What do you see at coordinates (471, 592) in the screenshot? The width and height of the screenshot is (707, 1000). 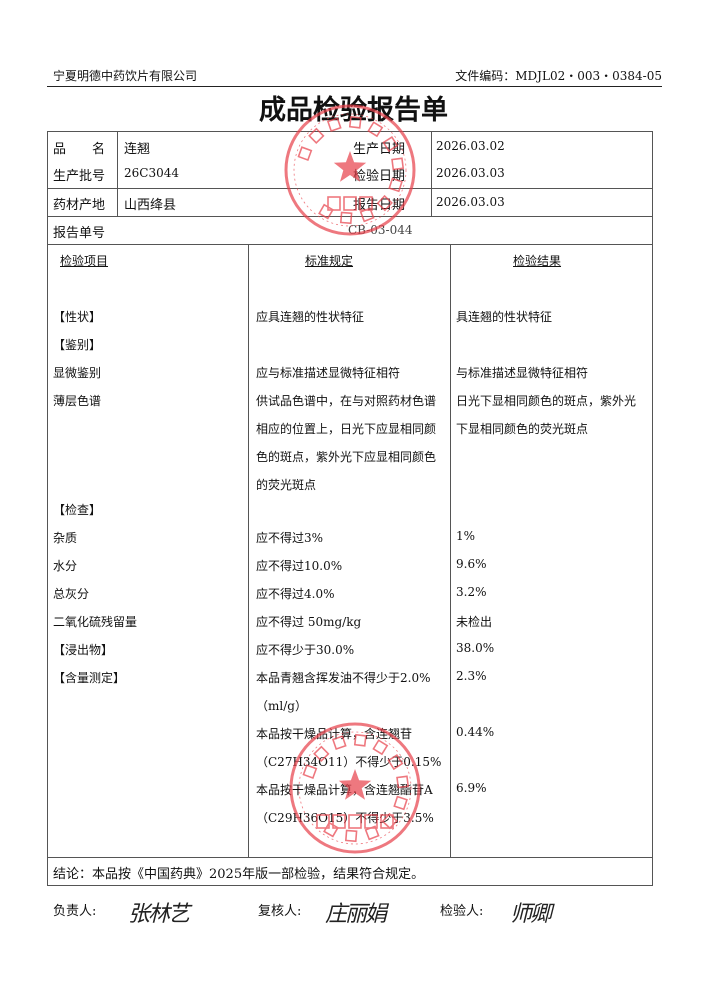 I see `result-line: 3.2%` at bounding box center [471, 592].